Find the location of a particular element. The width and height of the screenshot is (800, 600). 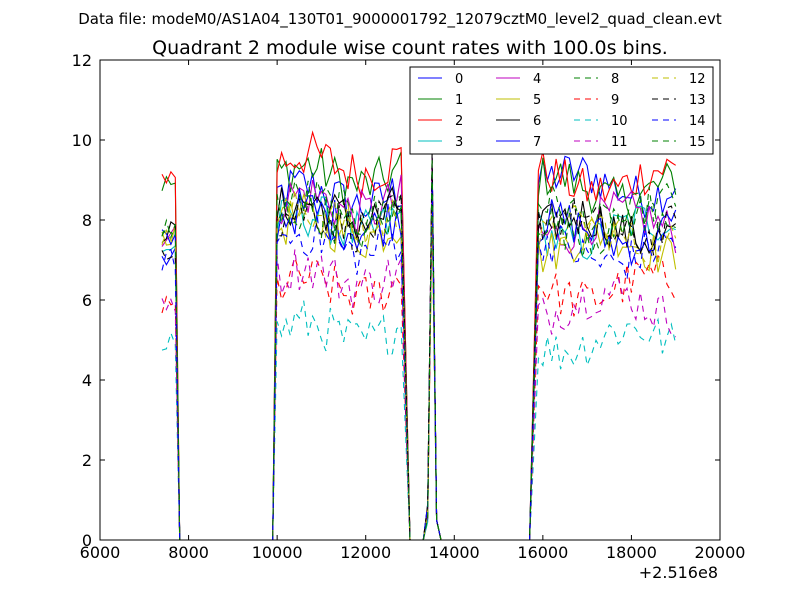

x-tick-label: 20000 is located at coordinates (720, 552).